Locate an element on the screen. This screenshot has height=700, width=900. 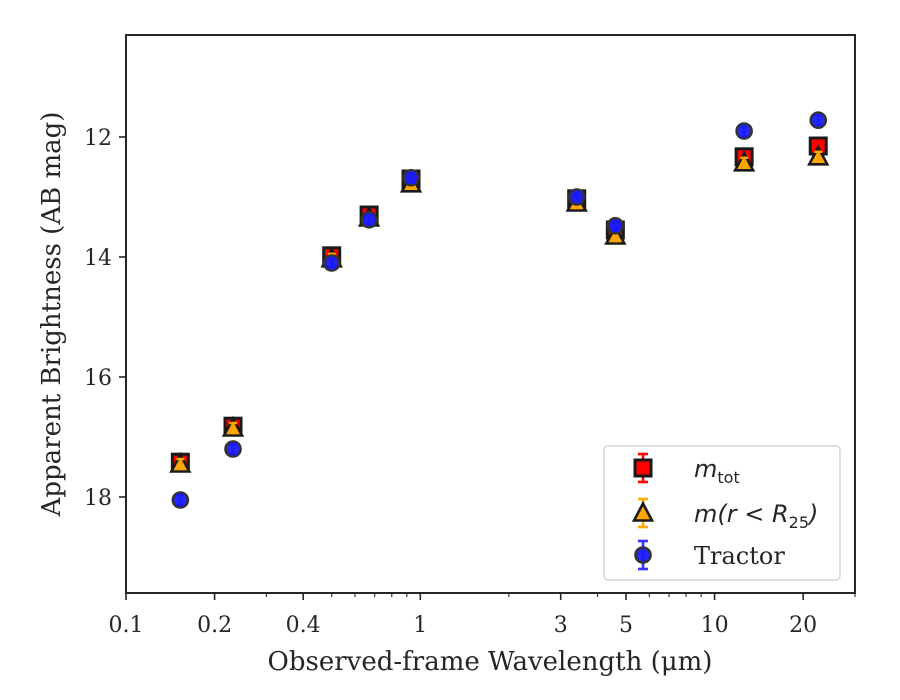
x-tick-label: 5 is located at coordinates (626, 625).